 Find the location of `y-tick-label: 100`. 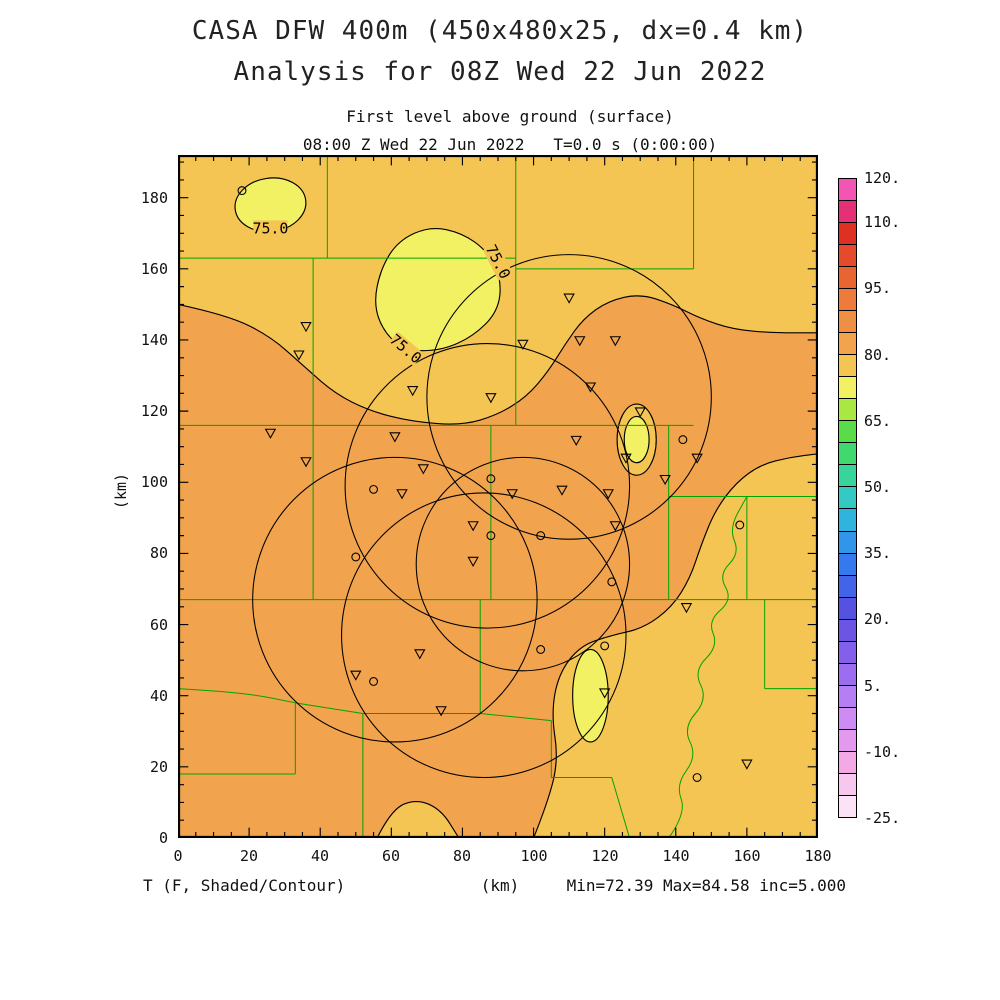

y-tick-label: 100 is located at coordinates (154, 482).